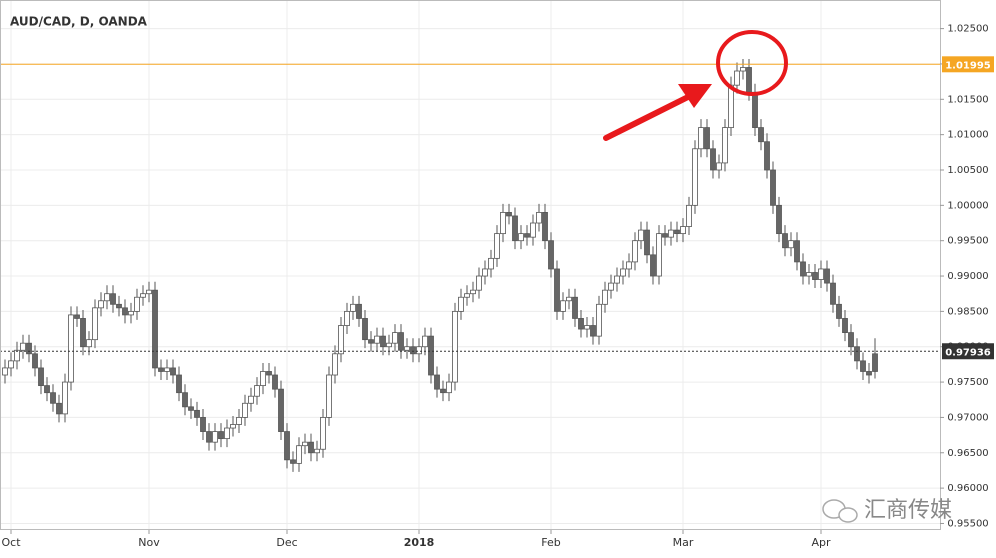 The width and height of the screenshot is (996, 558). What do you see at coordinates (752, 63) in the screenshot?
I see `highlight-circle` at bounding box center [752, 63].